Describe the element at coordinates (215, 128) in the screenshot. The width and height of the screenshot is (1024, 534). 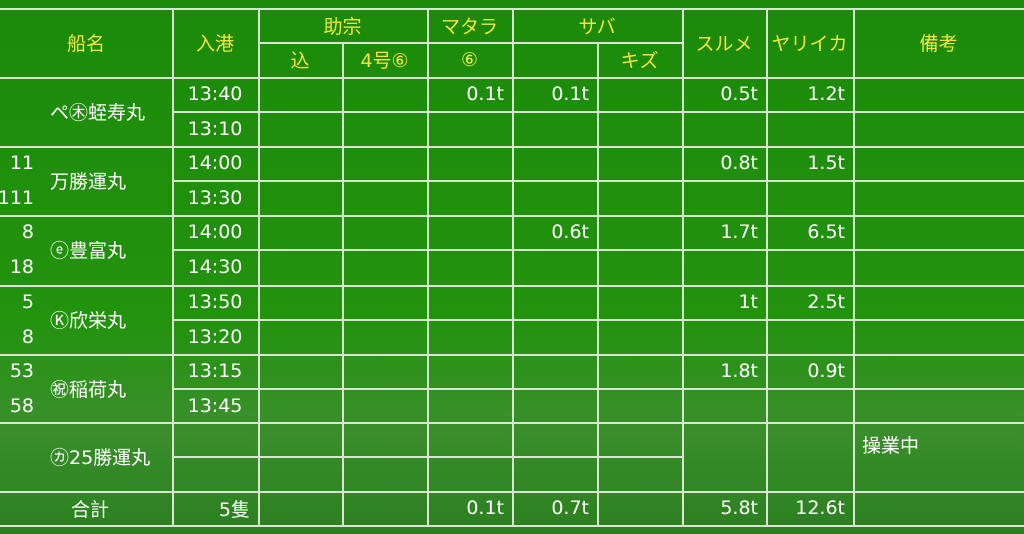
I see `arrival-time: 13:10` at that location.